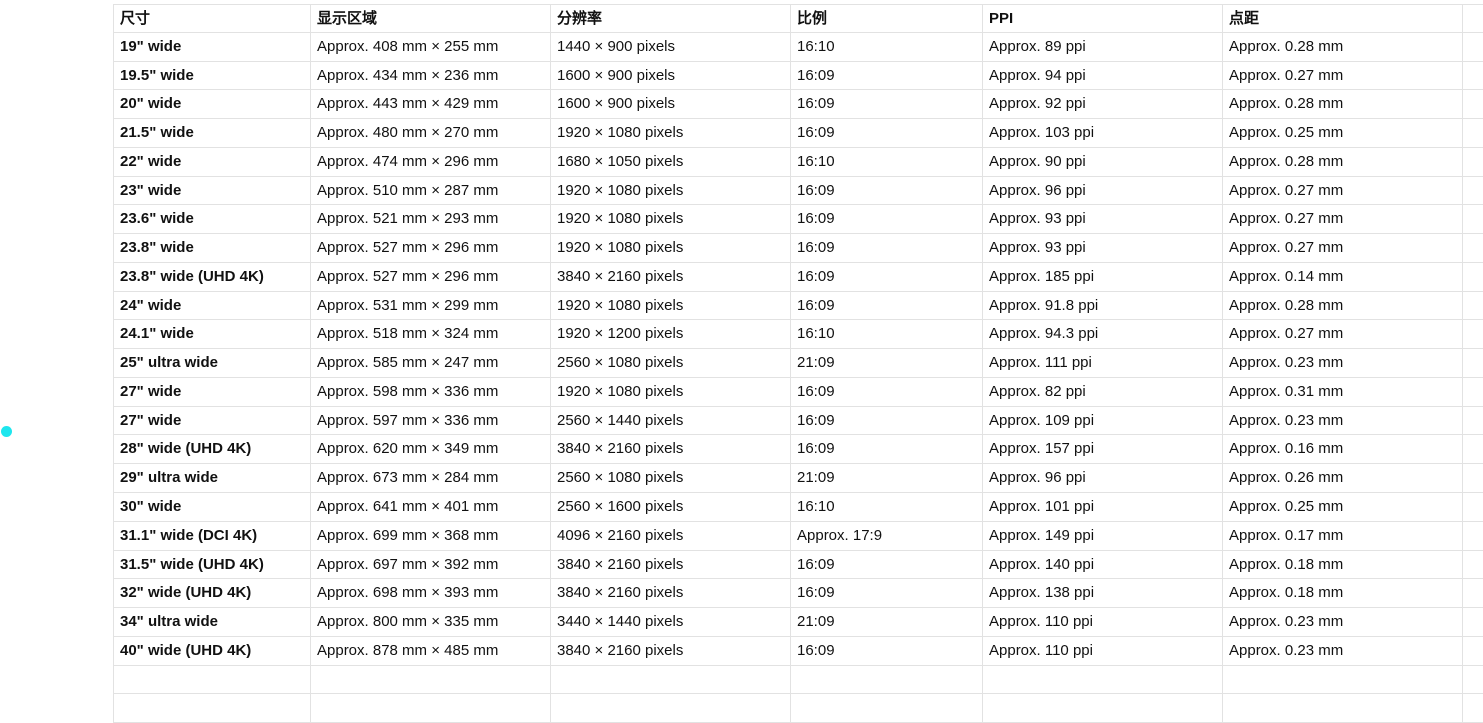  I want to click on cell: 24" wide, so click(211, 305).